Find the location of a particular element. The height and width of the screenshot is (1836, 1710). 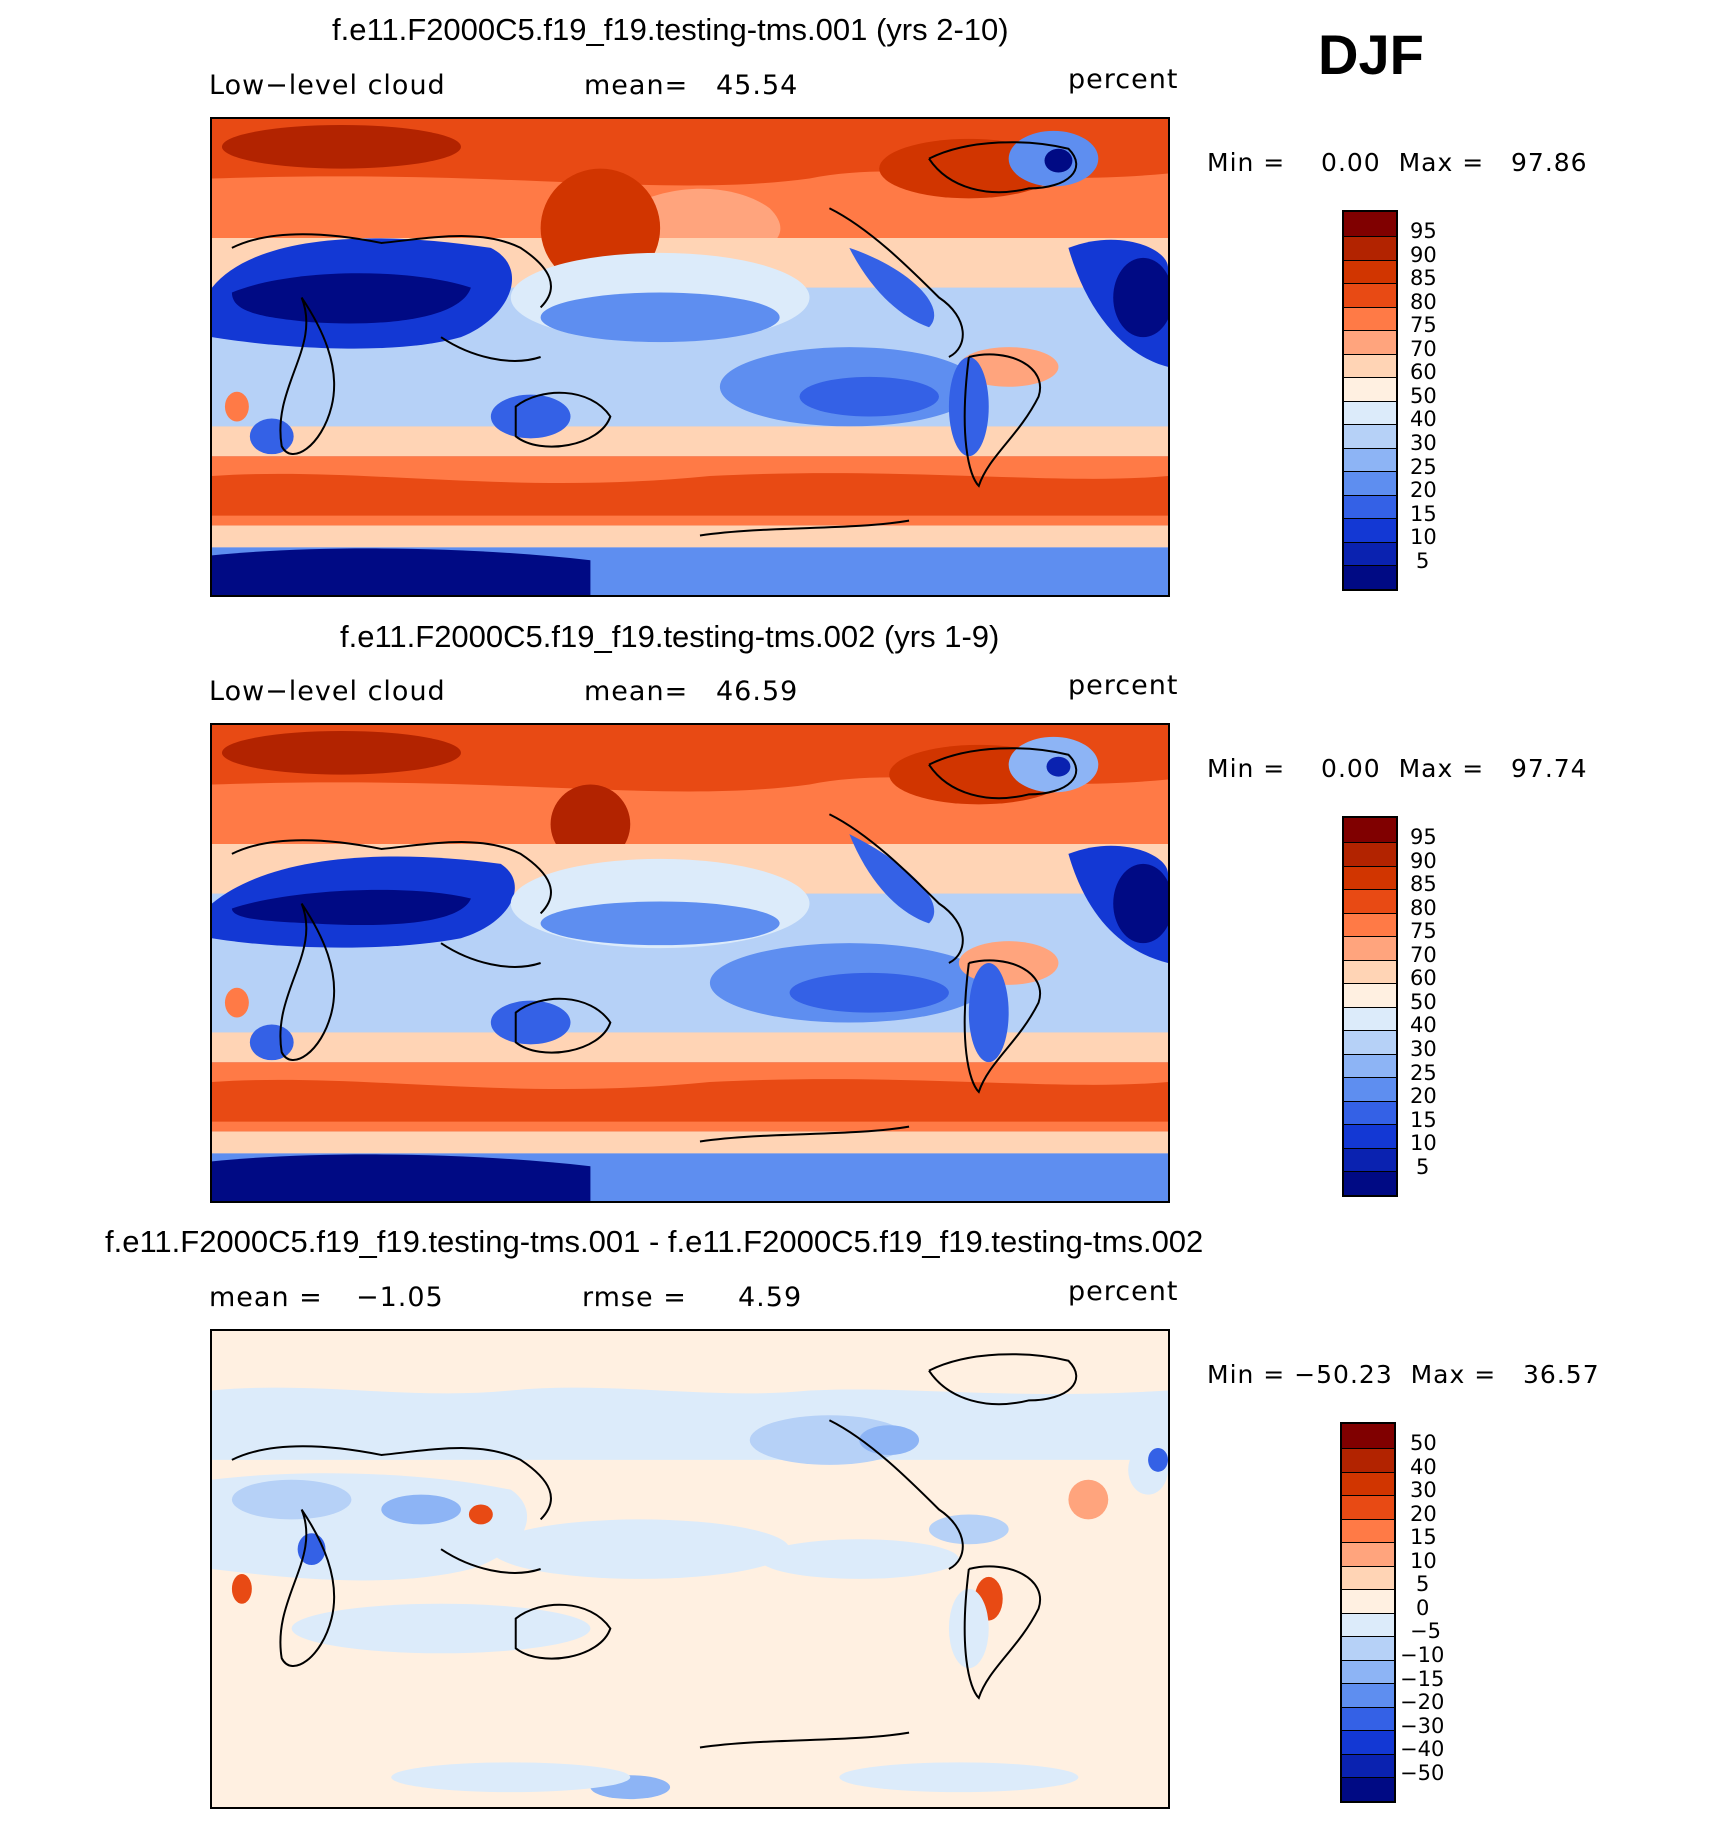

panel-3-units: percent is located at coordinates (1123, 1291).